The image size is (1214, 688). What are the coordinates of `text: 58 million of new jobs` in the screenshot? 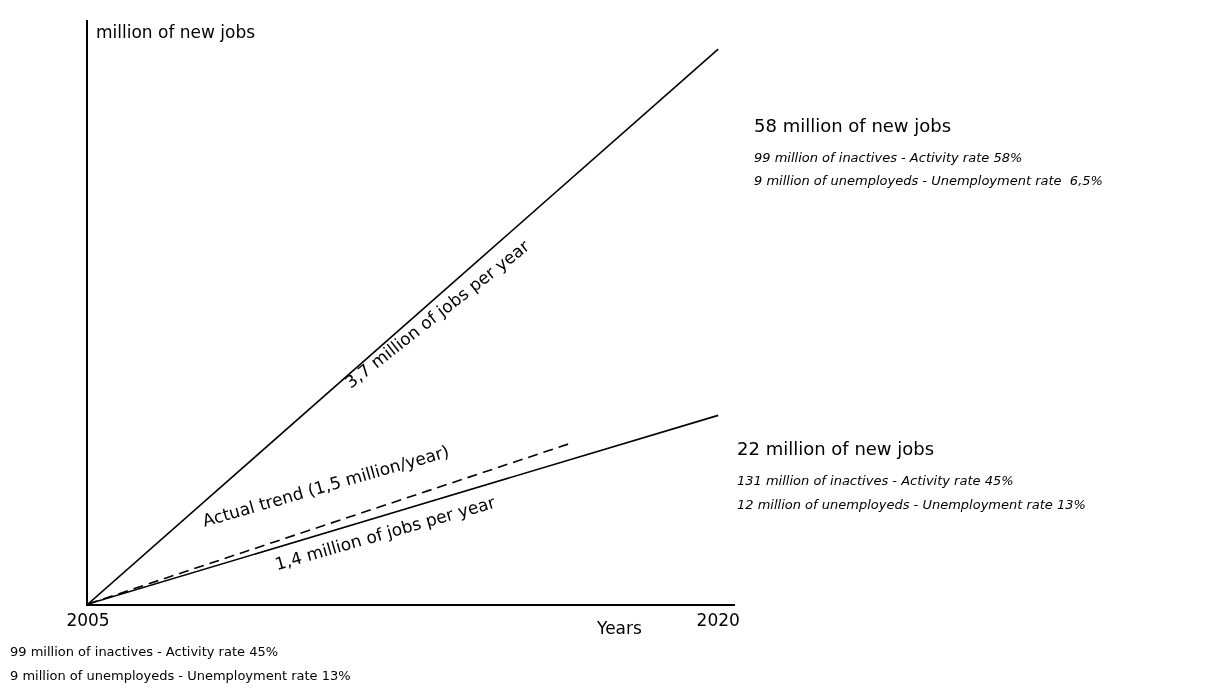 It's located at (853, 125).